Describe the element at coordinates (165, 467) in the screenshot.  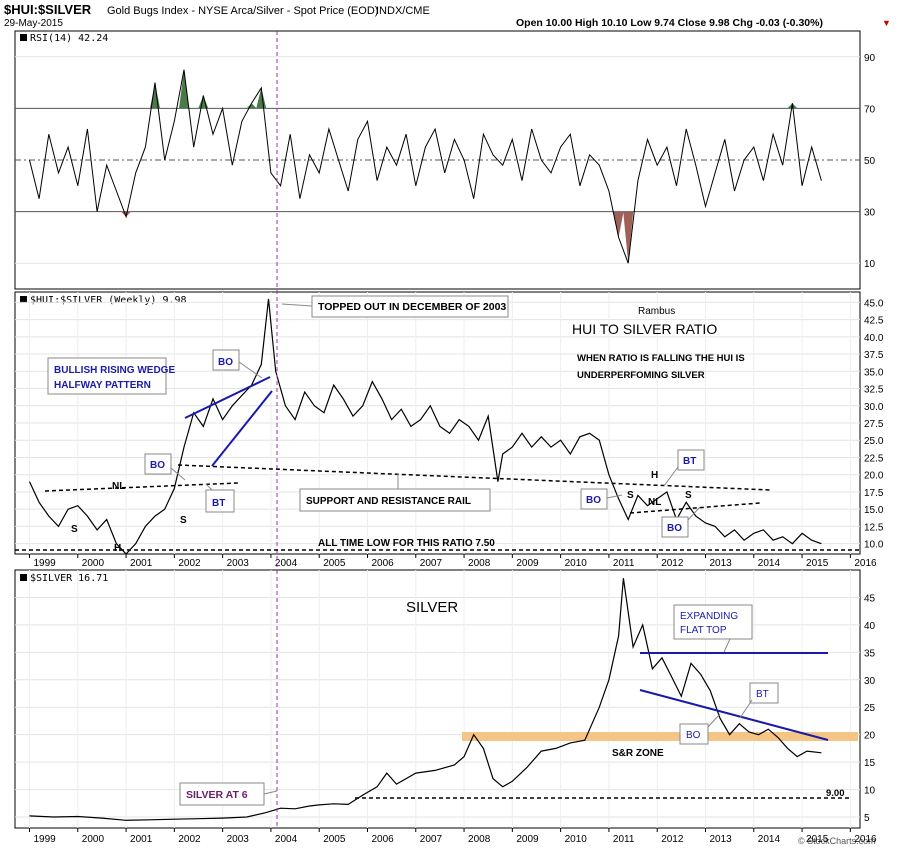
I see `ratio-bo-box-2: BO` at that location.